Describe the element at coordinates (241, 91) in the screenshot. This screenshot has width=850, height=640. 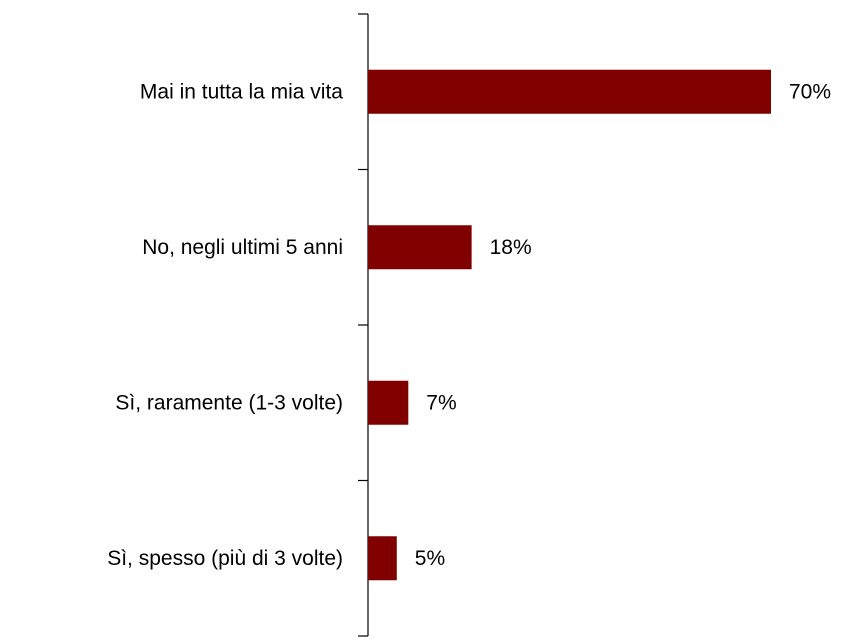
I see `category-label: Mai in tutta la mia vita` at that location.